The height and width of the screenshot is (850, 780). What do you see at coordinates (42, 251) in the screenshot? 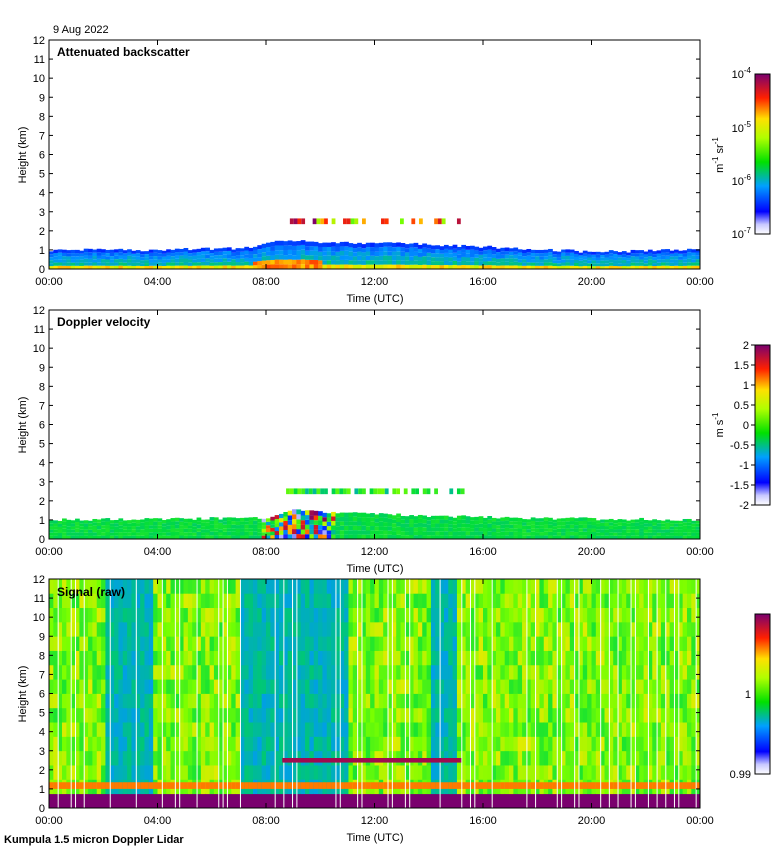
I see `y-tick-label: 1` at bounding box center [42, 251].